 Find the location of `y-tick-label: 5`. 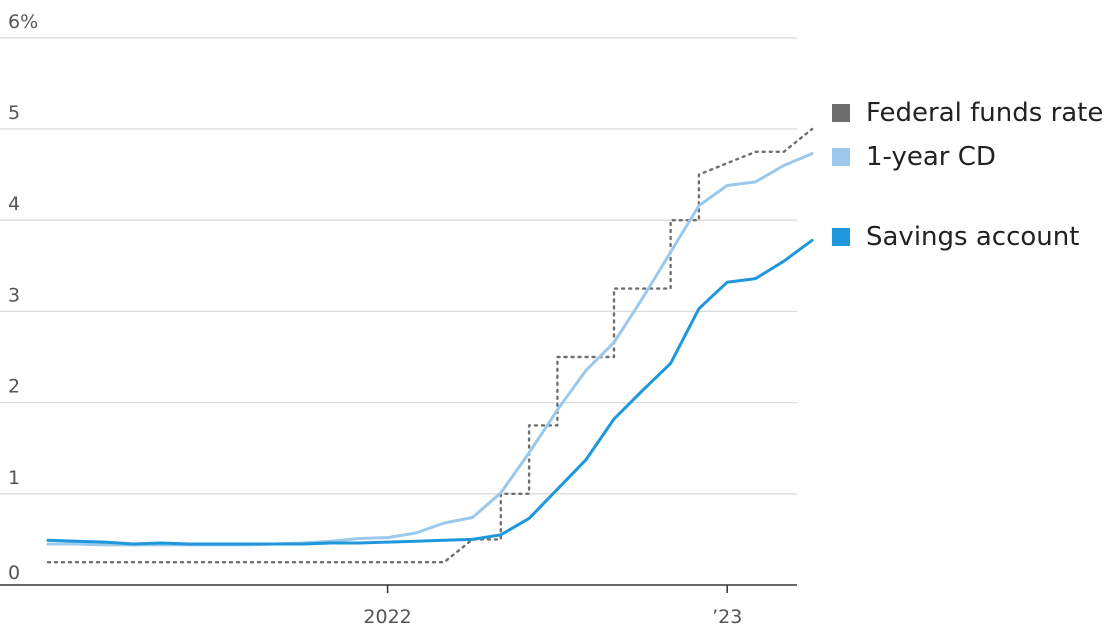

y-tick-label: 5 is located at coordinates (14, 113).